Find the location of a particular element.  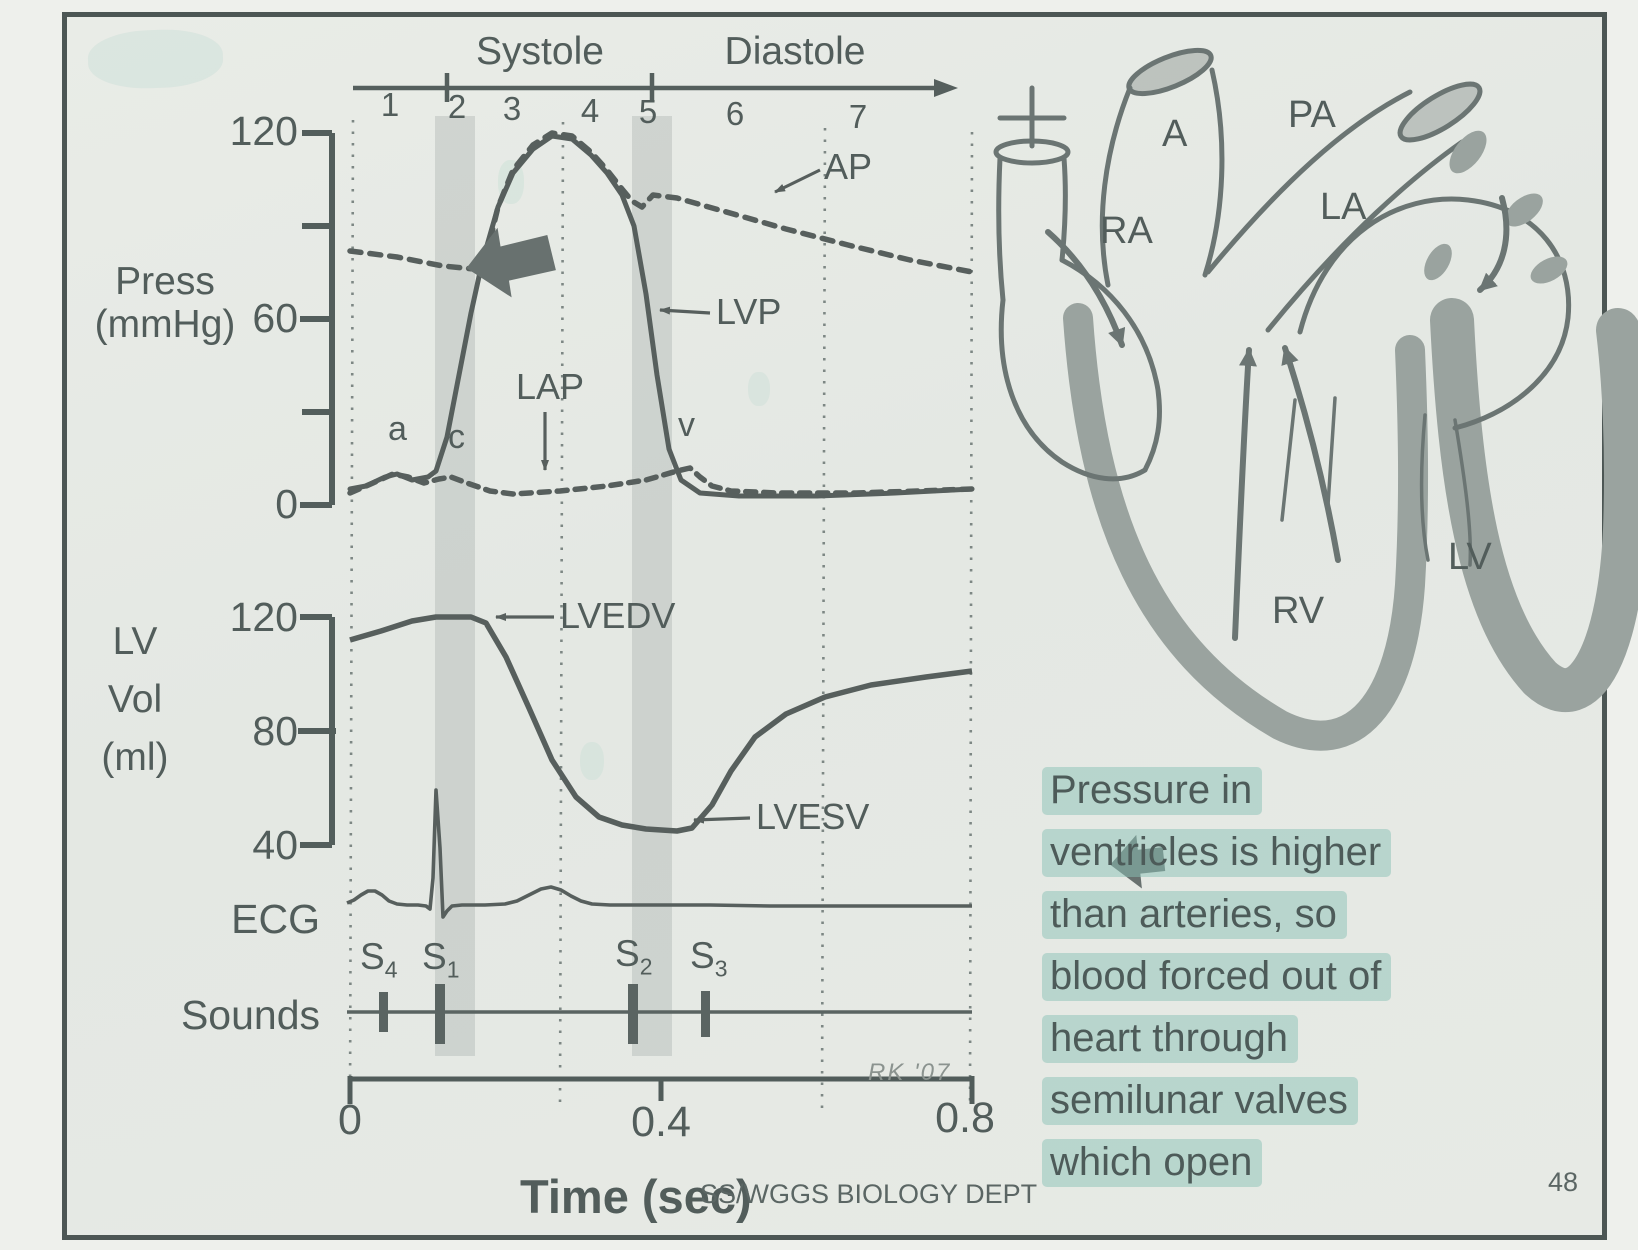

pressure-tick-0: 0 is located at coordinates (286, 504).